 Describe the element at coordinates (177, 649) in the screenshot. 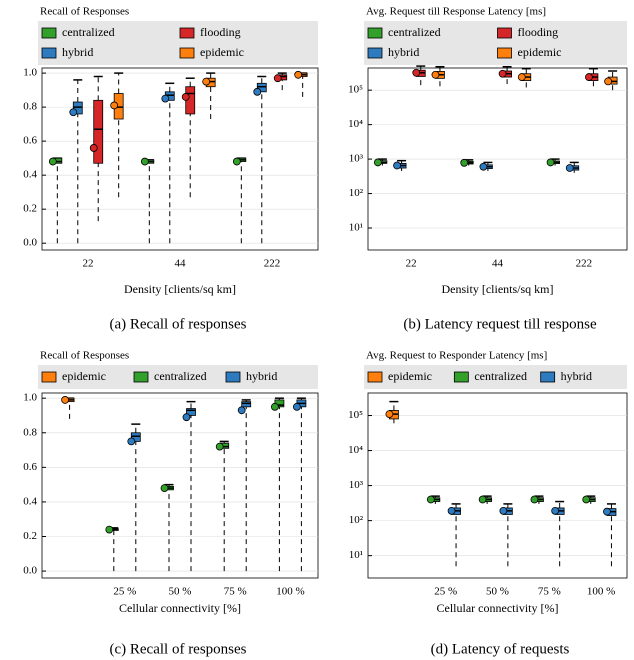

I see `caption: (c) Recall of responses` at that location.